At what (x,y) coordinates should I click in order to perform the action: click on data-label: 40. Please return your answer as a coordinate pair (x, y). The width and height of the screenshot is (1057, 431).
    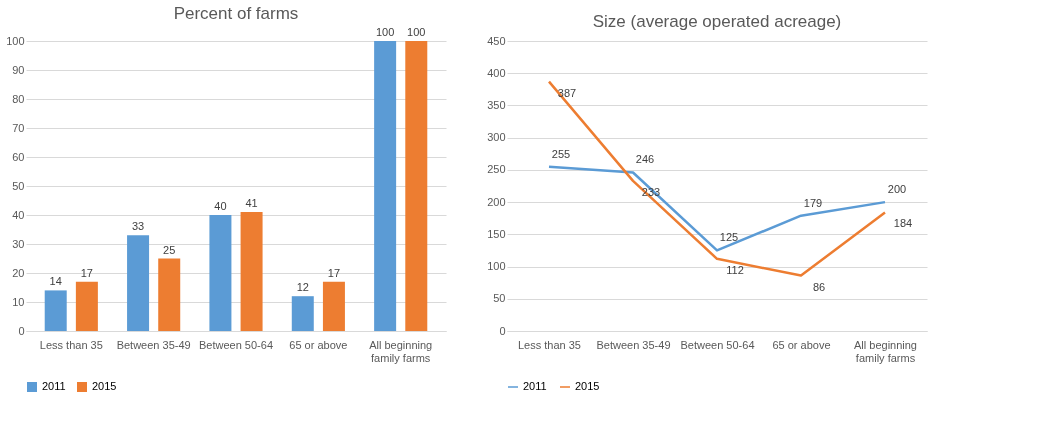
    Looking at the image, I should click on (220, 206).